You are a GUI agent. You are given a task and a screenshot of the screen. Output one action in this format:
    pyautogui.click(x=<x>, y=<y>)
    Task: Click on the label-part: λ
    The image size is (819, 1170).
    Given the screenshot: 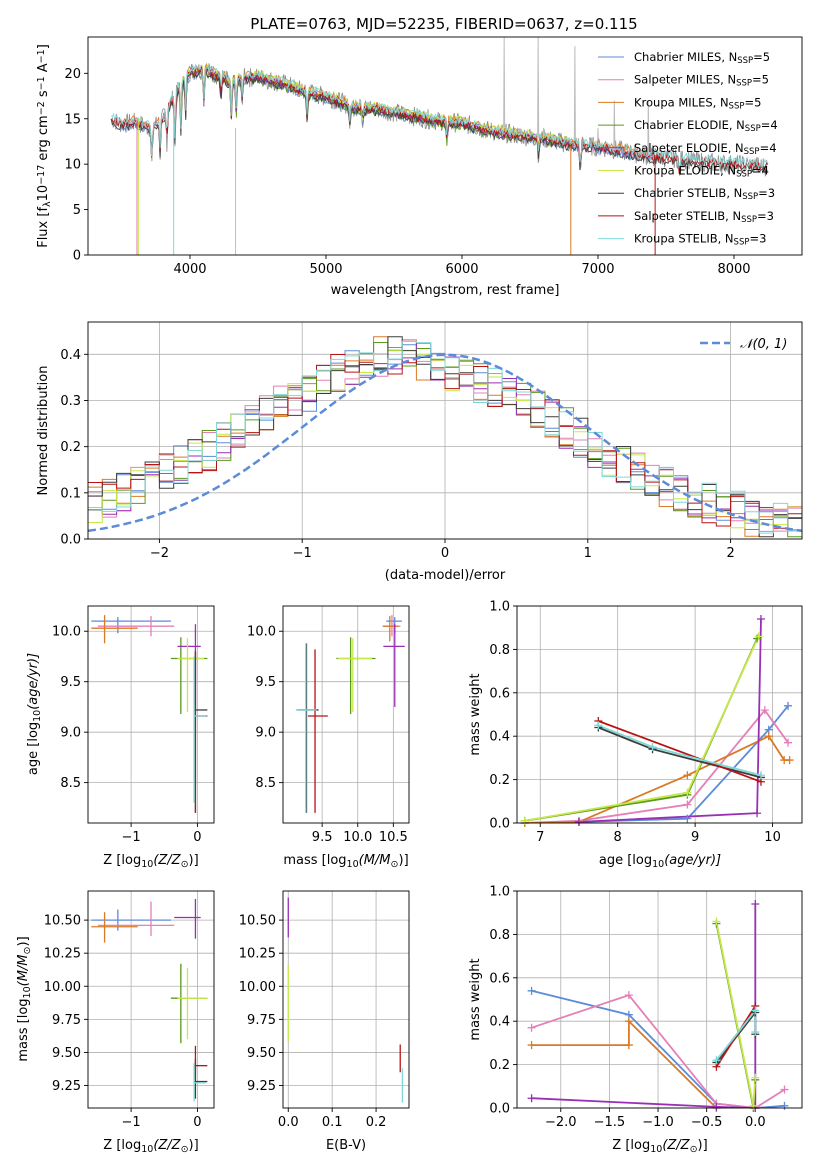 What is the action you would take?
    pyautogui.click(x=47, y=204)
    